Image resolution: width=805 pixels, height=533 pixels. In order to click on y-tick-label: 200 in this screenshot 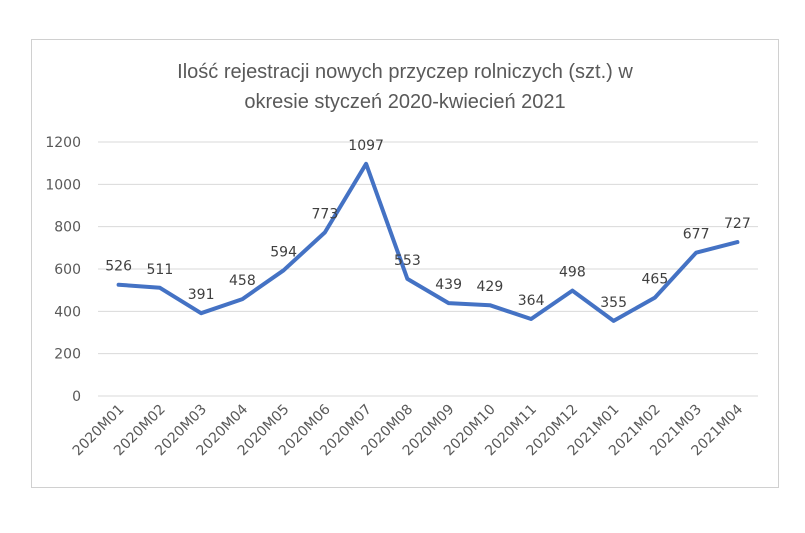, I will do `click(67, 355)`.